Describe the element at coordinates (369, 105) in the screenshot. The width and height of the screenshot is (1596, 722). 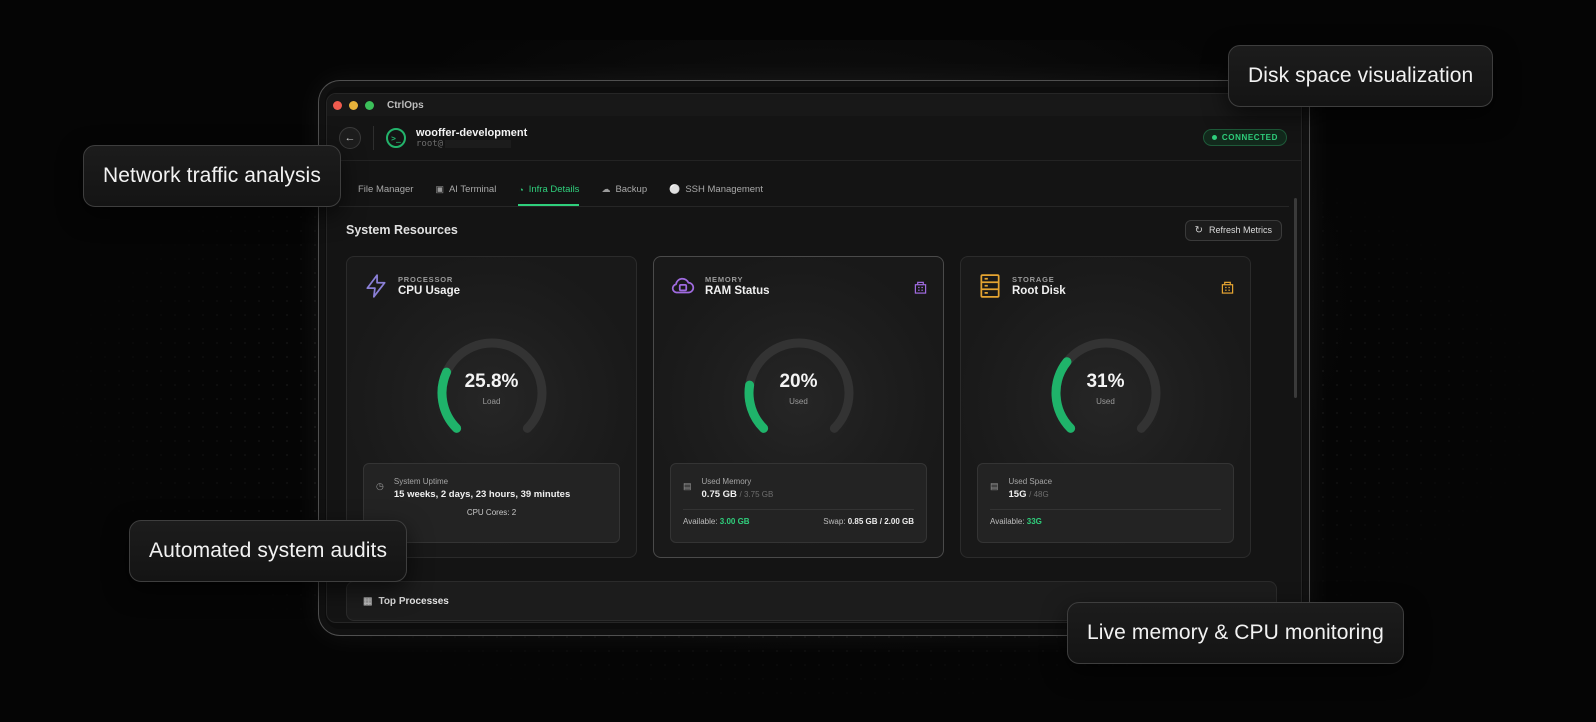
I see `maximize-window-button` at that location.